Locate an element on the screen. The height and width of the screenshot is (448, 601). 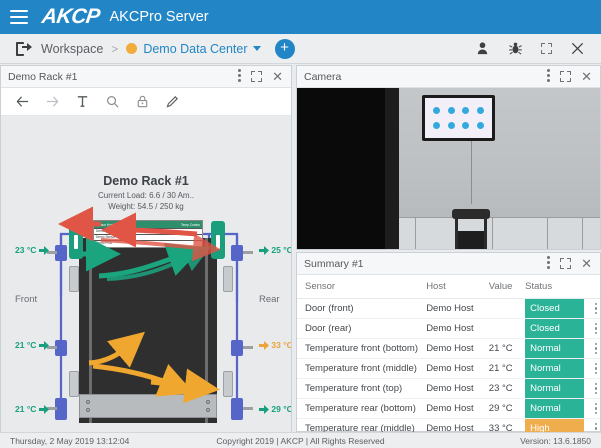
diagram-weight: Weight: 54.5 / 250 kg is located at coordinates (146, 206).